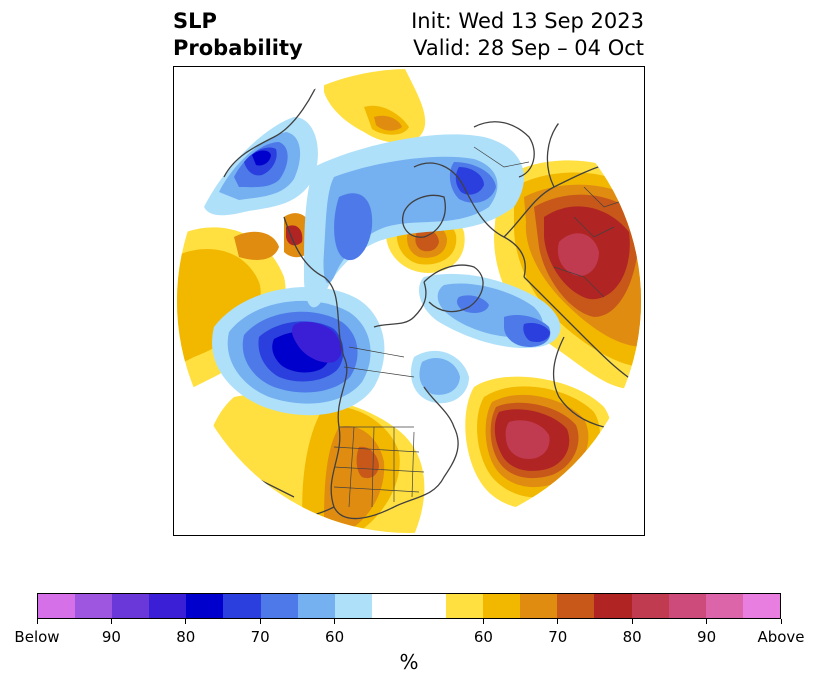  Describe the element at coordinates (238, 35) in the screenshot. I see `map-title: SLP Probability` at that location.